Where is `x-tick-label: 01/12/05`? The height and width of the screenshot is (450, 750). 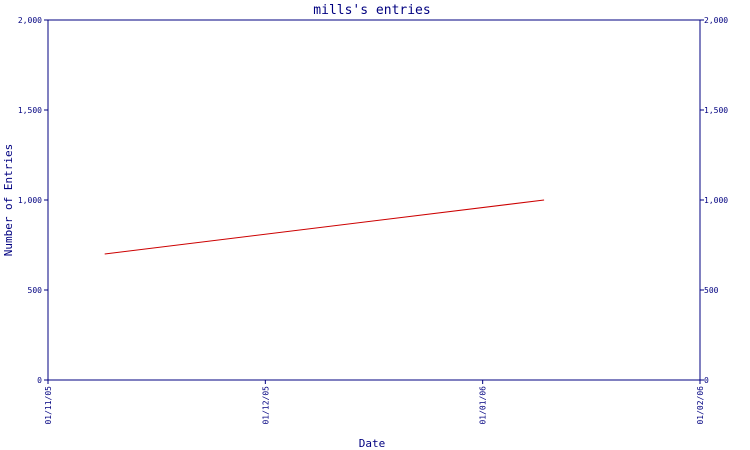 x-tick-label: 01/12/05 is located at coordinates (265, 405).